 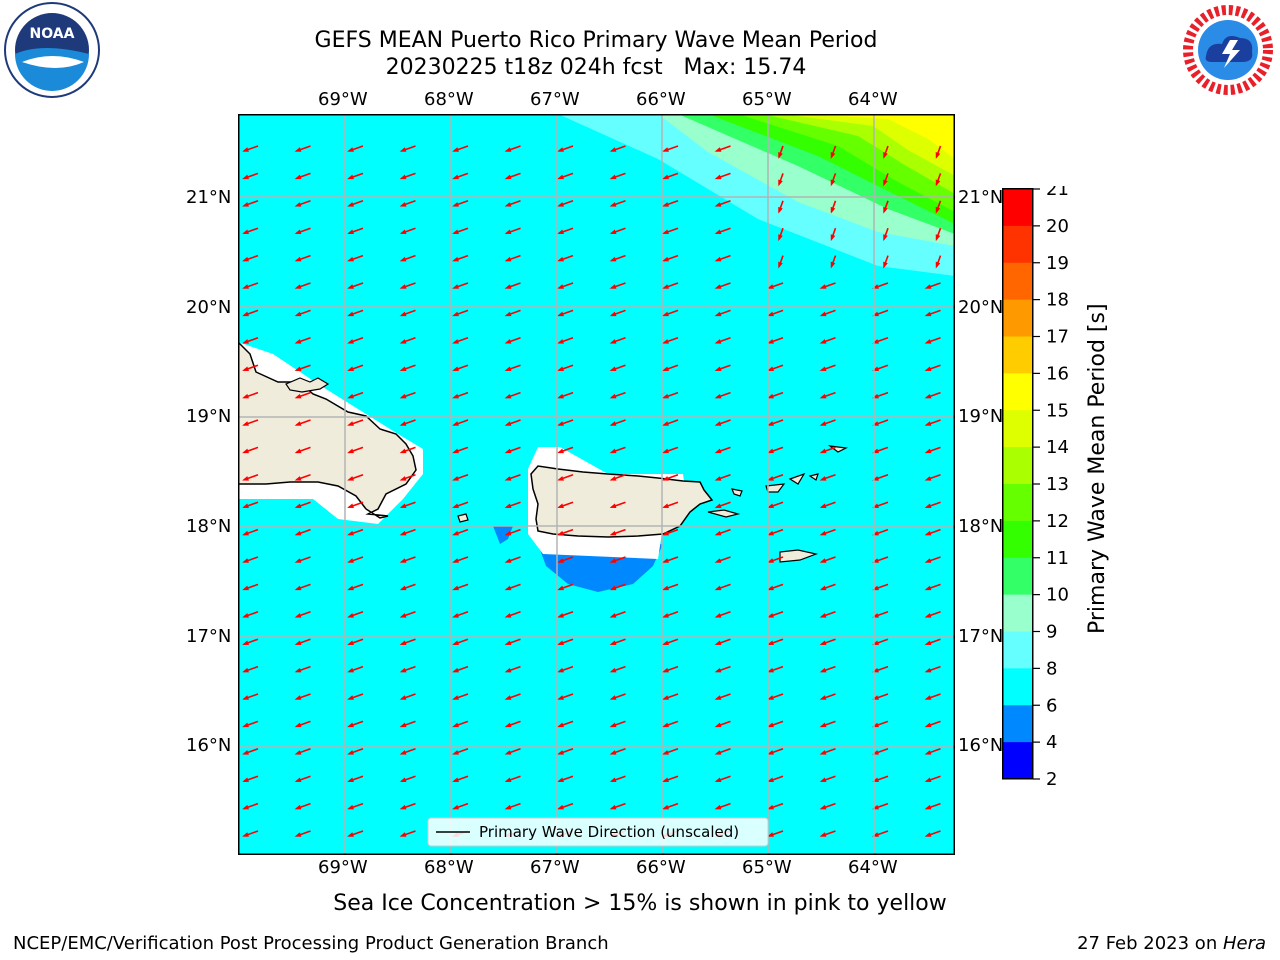 I want to click on virgin-island, so click(x=724, y=513).